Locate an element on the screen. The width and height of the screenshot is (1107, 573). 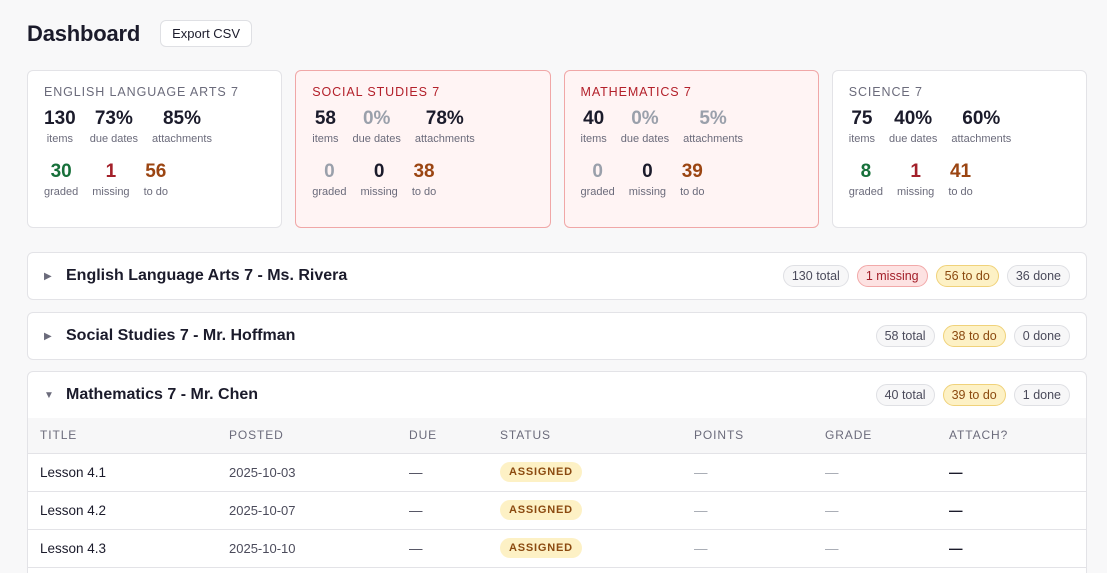
total-pill: 58 total is located at coordinates (905, 336).